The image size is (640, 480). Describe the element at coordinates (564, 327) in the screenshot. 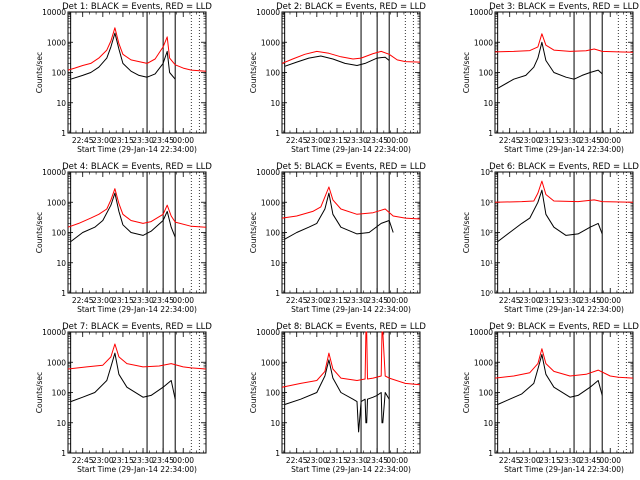

I see `chart-title: Det 9: BLACK = Events, RED = LLD` at that location.